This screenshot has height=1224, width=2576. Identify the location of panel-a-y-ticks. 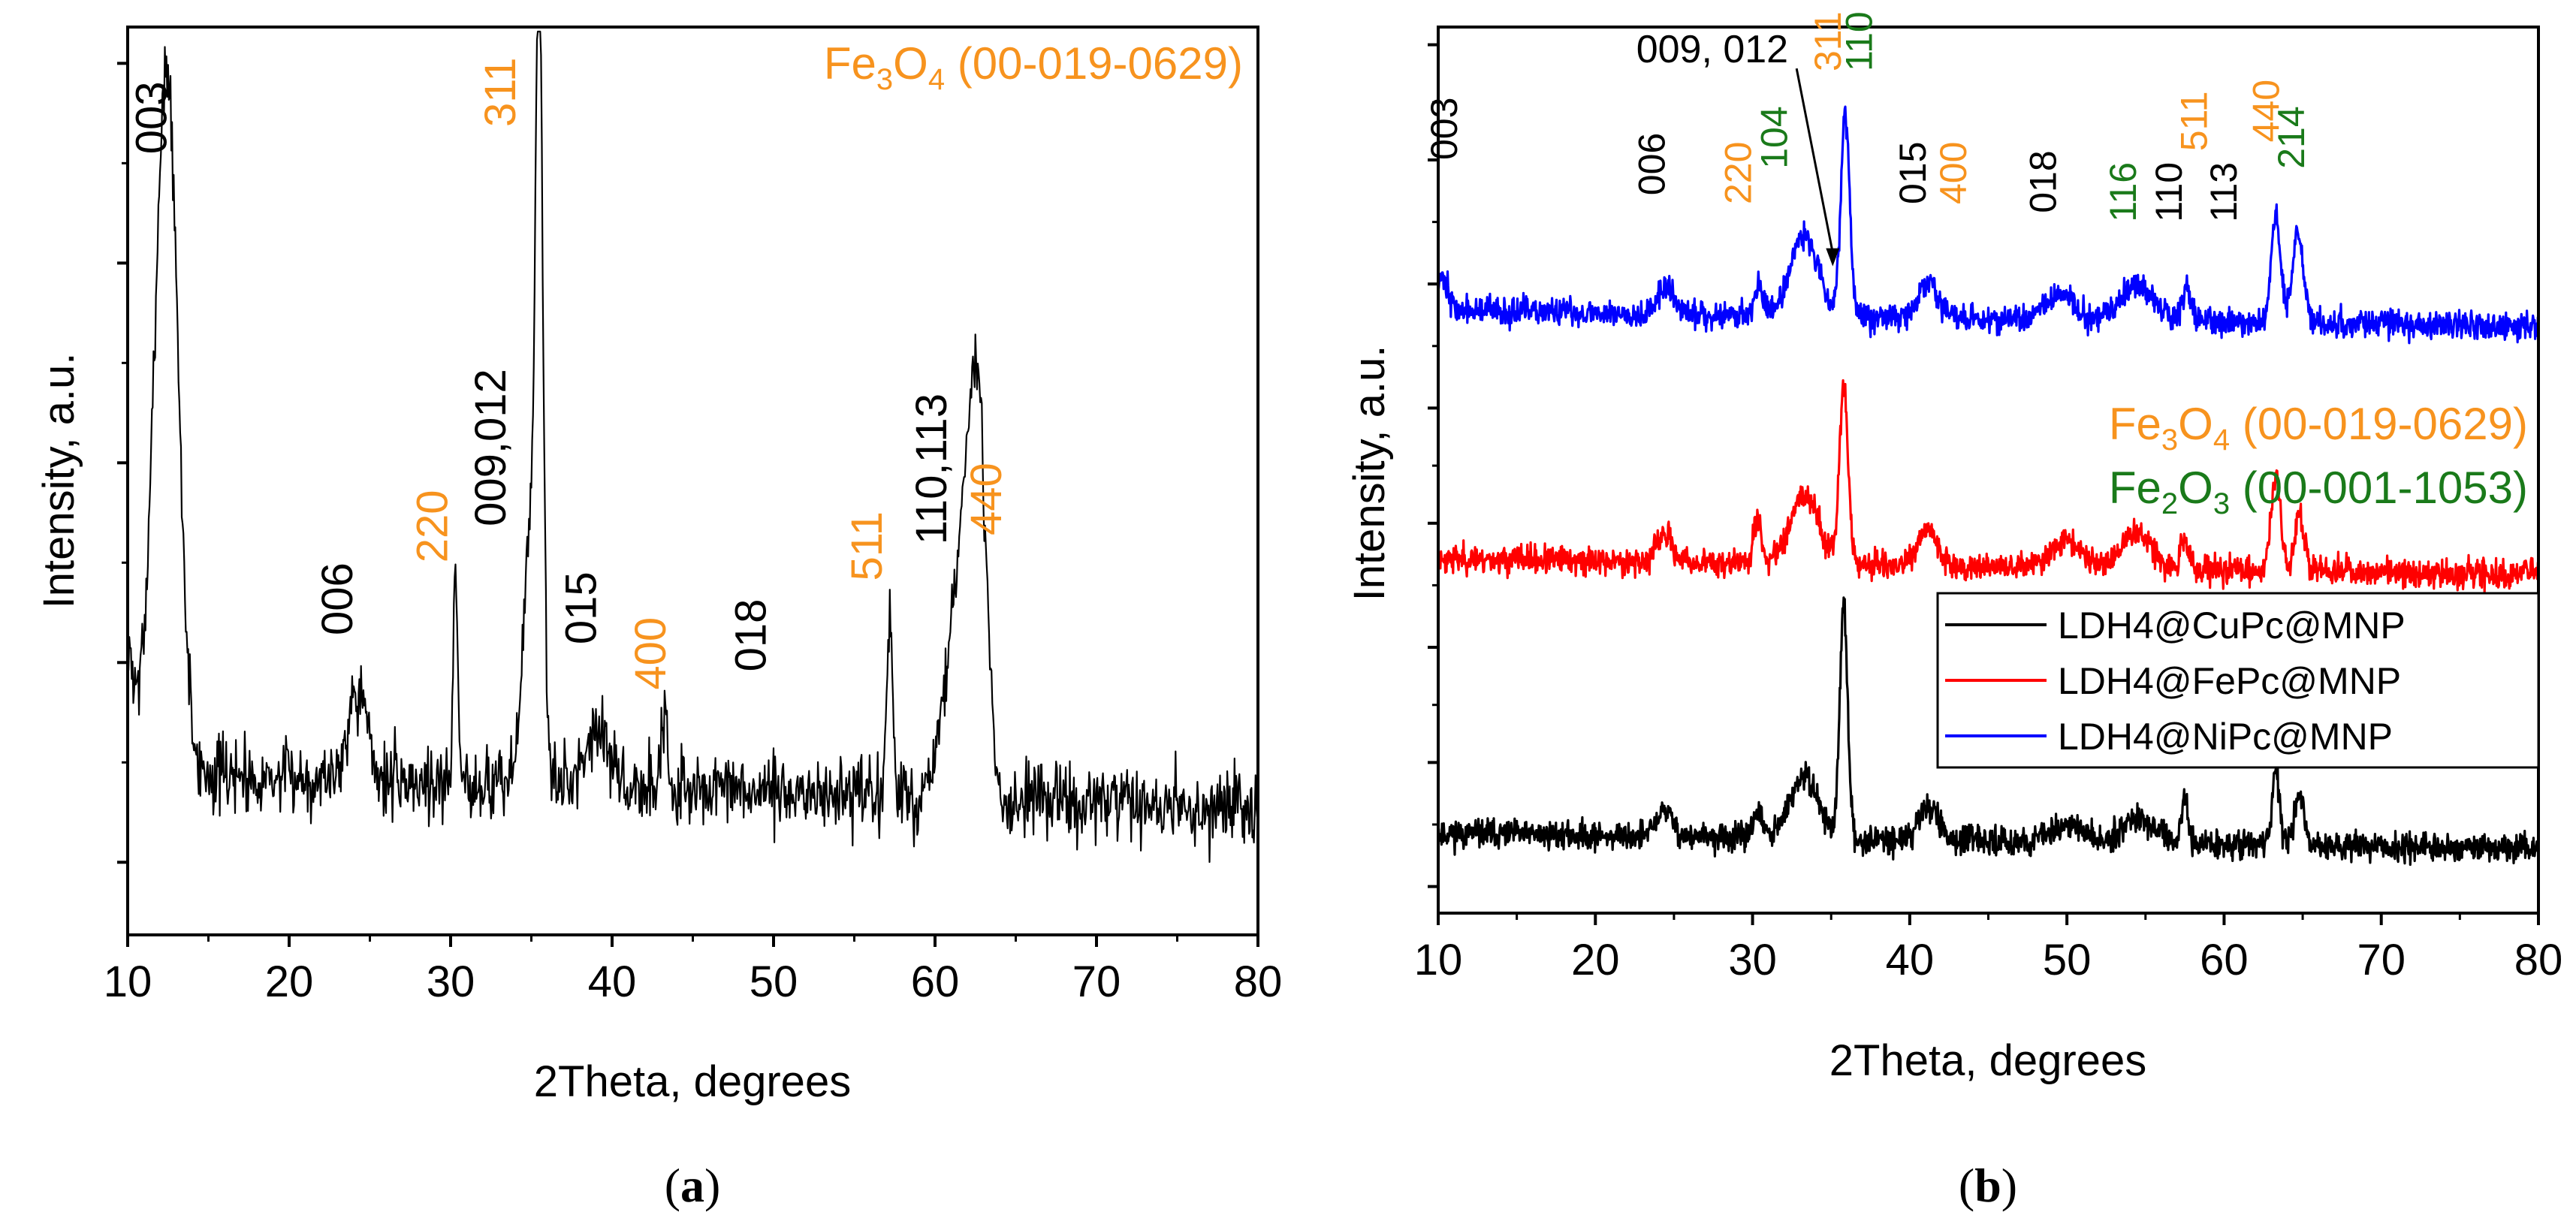
(122, 463).